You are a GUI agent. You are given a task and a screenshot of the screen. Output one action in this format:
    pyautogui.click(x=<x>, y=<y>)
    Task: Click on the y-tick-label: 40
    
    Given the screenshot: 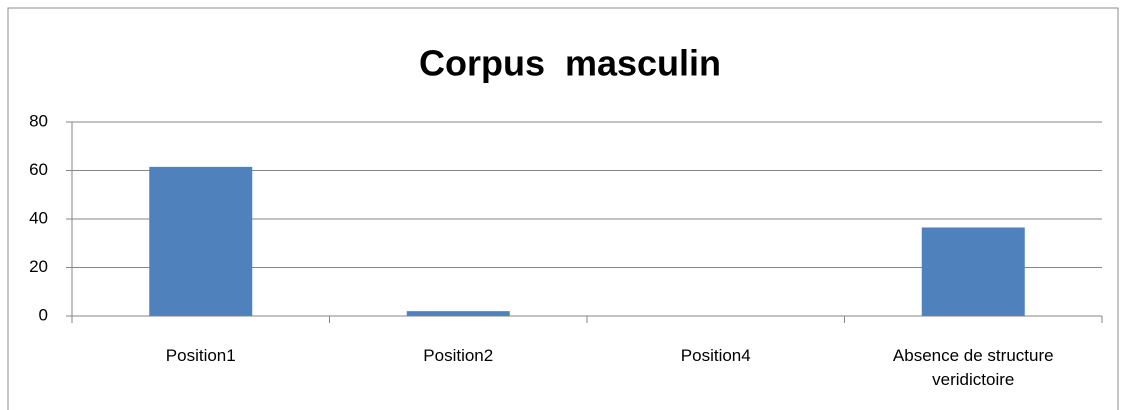 What is the action you would take?
    pyautogui.click(x=38, y=217)
    